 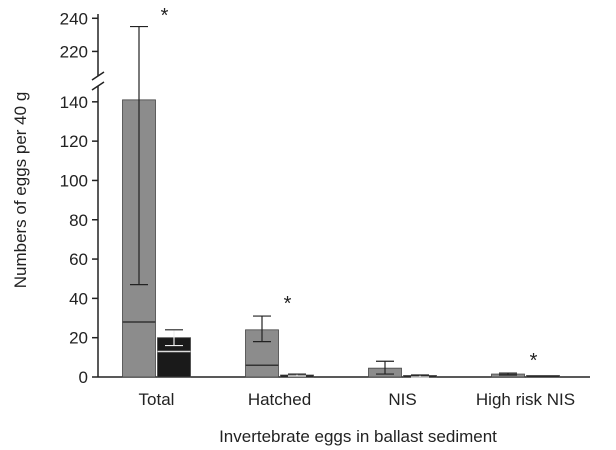 What do you see at coordinates (74, 102) in the screenshot?
I see `y-tick-label: 140` at bounding box center [74, 102].